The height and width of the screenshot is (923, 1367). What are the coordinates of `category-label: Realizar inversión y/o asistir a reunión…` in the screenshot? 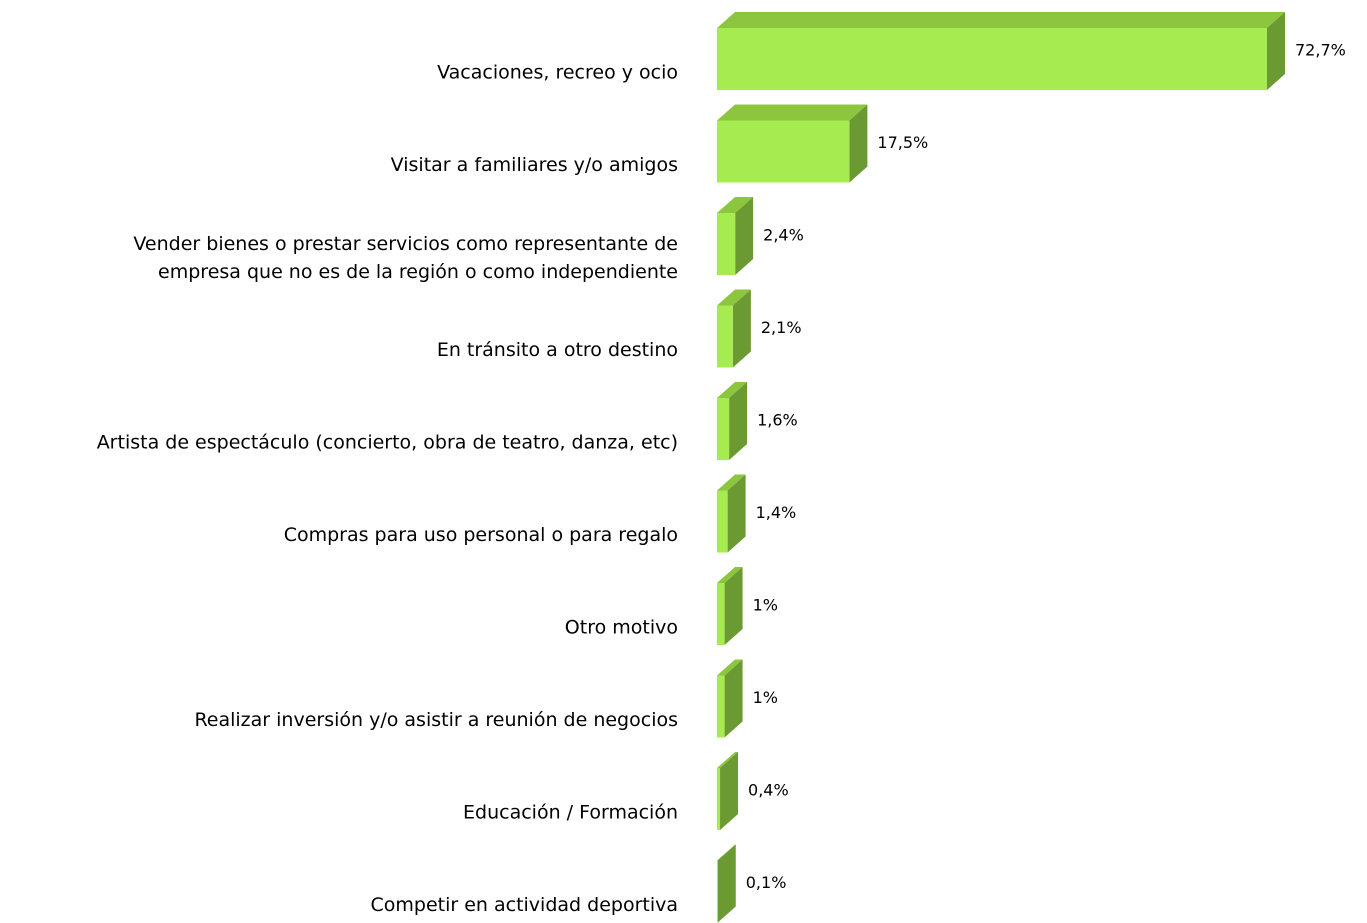 It's located at (436, 720).